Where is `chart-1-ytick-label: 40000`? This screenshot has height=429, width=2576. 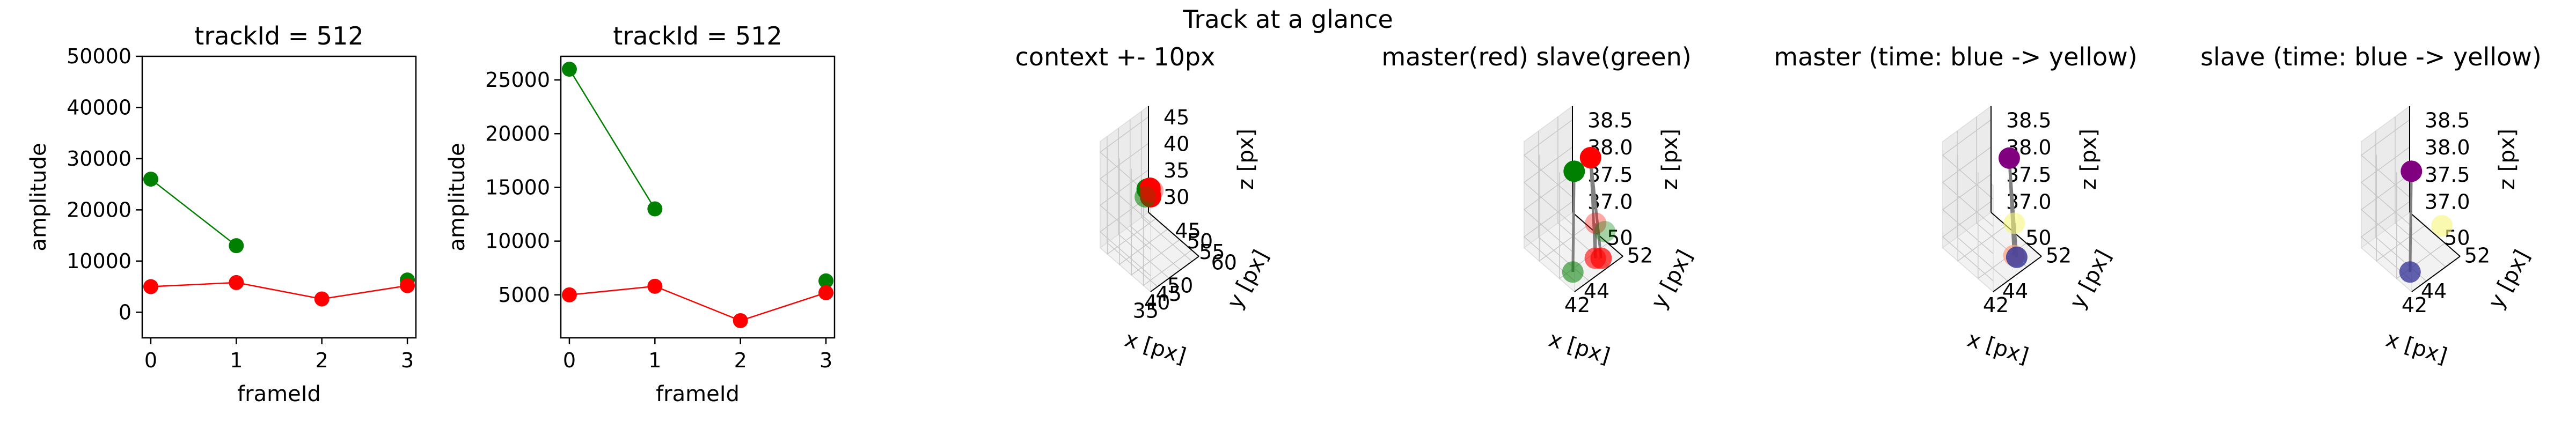 chart-1-ytick-label: 40000 is located at coordinates (99, 107).